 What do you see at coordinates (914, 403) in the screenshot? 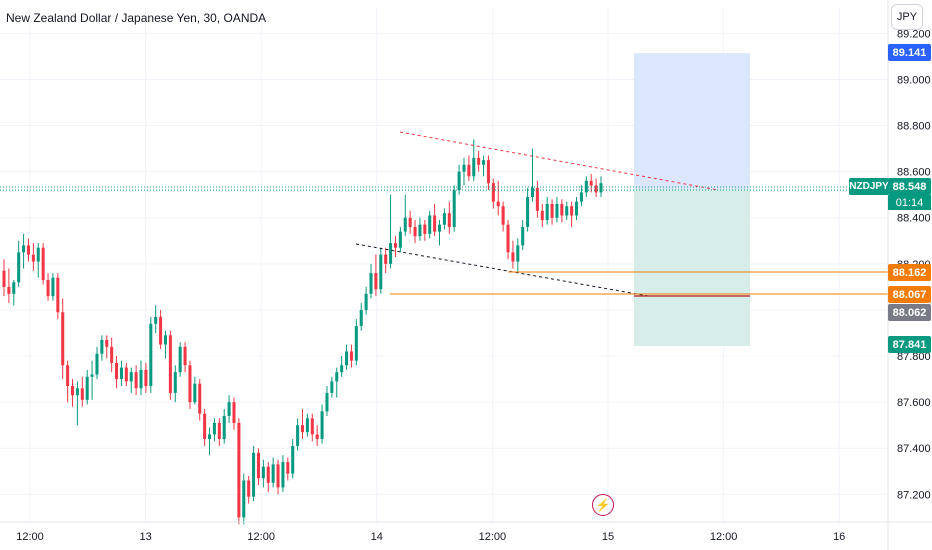
I see `price-tick-label: 87.600` at bounding box center [914, 403].